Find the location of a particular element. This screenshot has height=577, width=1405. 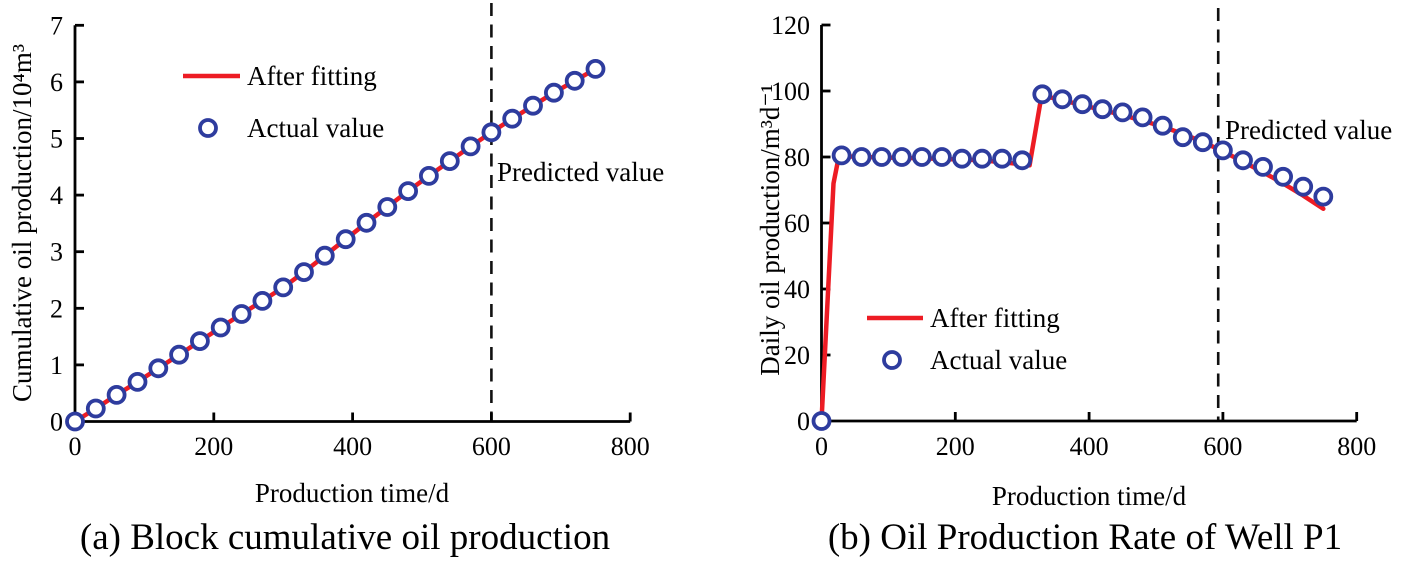

y-tick-label: 1 is located at coordinates (56, 365).